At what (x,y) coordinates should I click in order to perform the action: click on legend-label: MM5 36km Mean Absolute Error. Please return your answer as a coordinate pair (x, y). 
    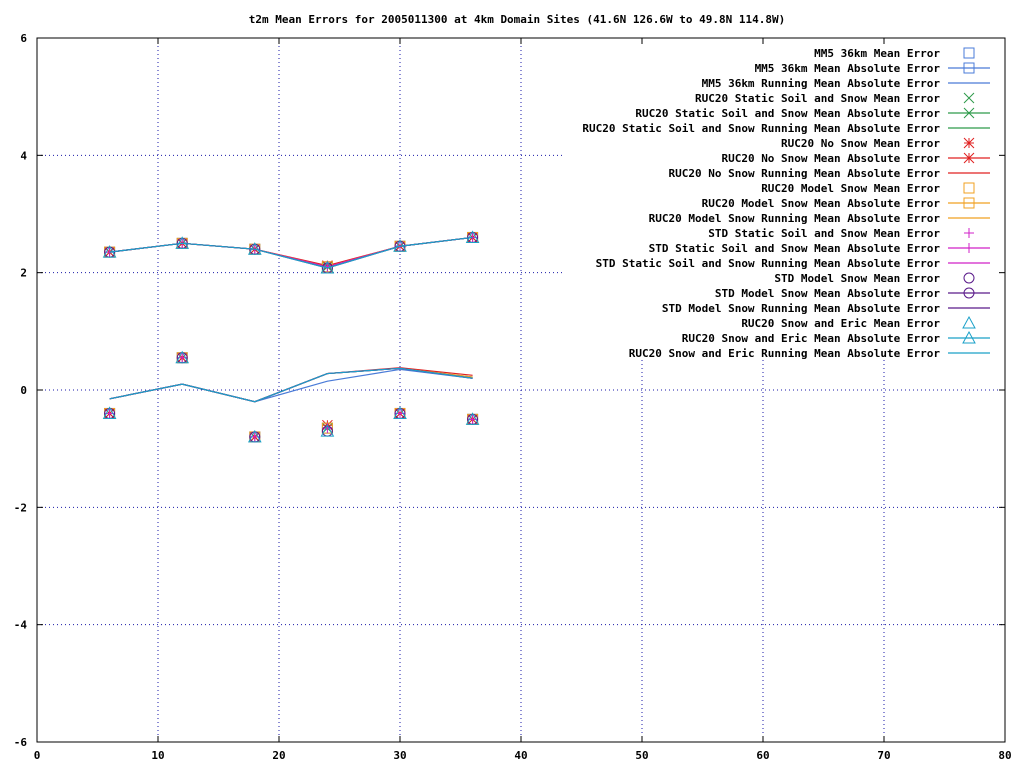
    Looking at the image, I should click on (848, 68).